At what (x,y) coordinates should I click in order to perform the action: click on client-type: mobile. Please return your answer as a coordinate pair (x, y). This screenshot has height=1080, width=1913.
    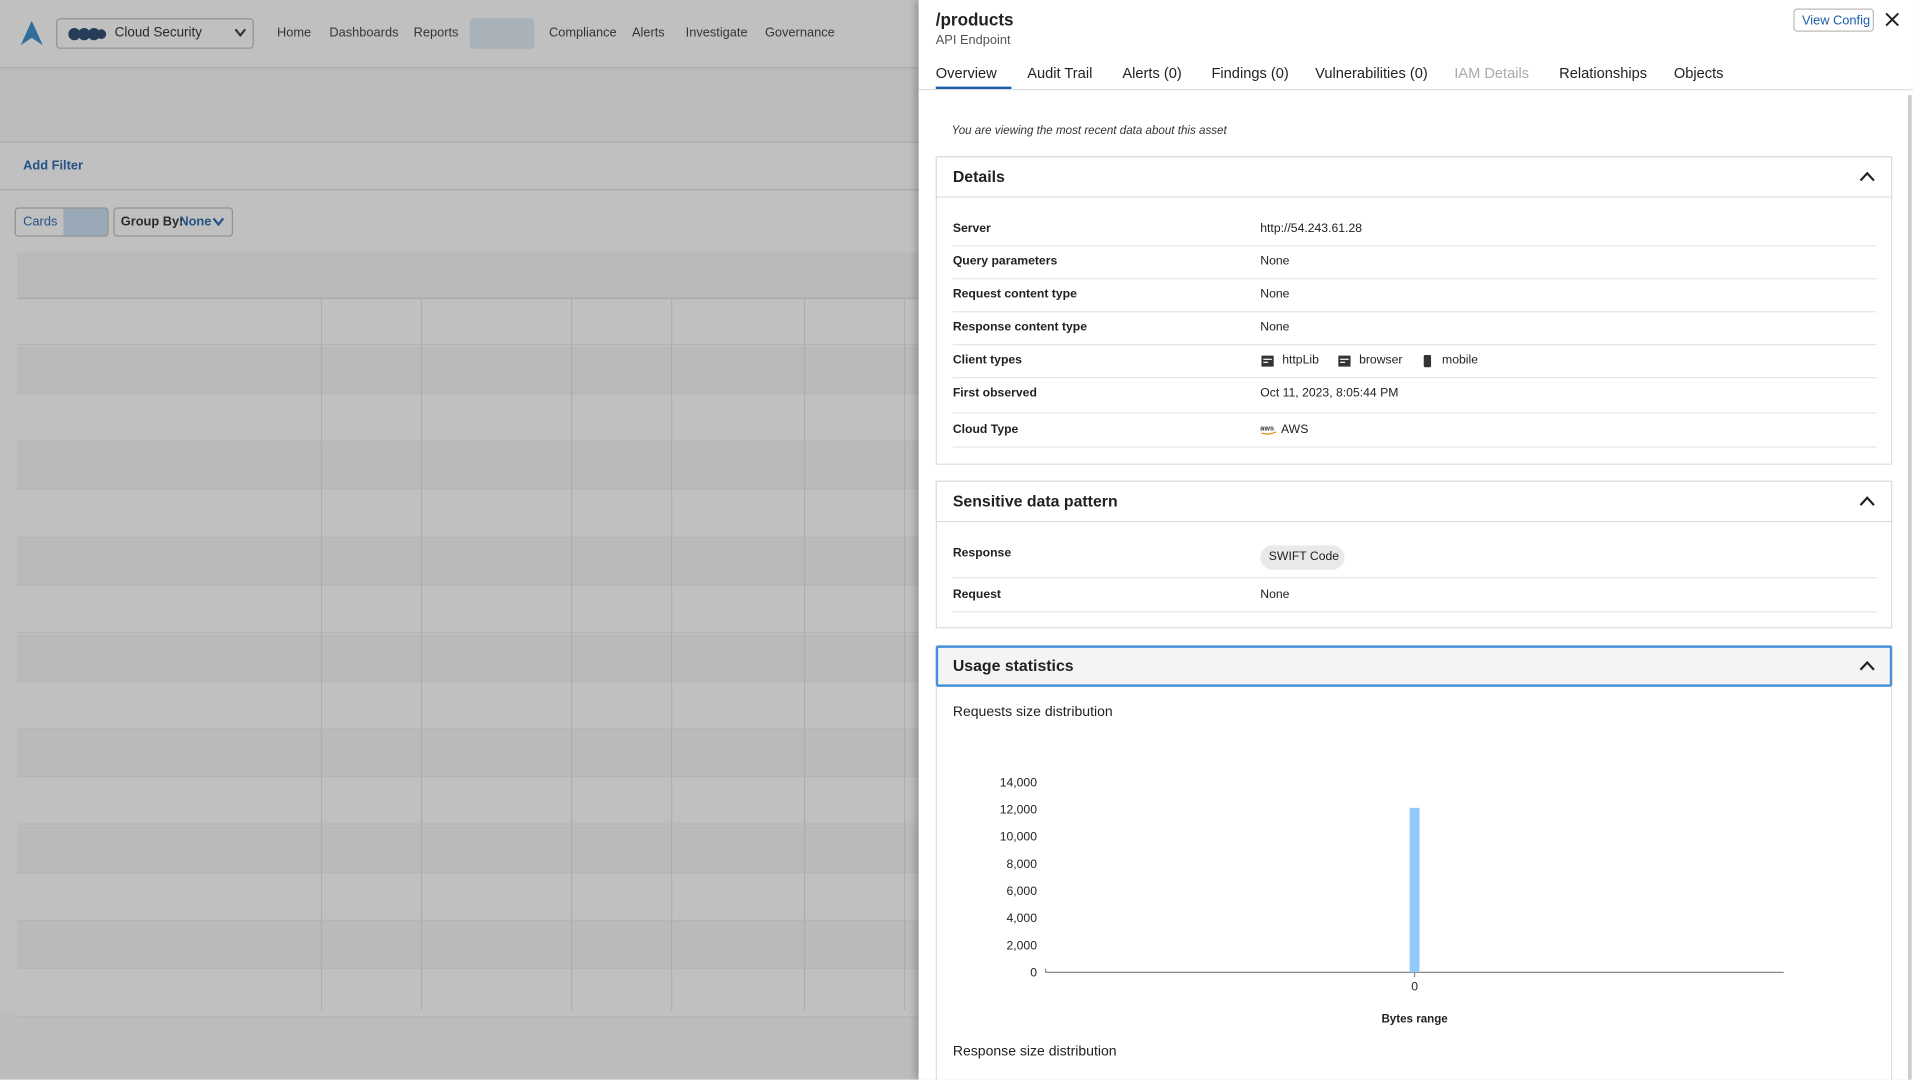
    Looking at the image, I should click on (1460, 361).